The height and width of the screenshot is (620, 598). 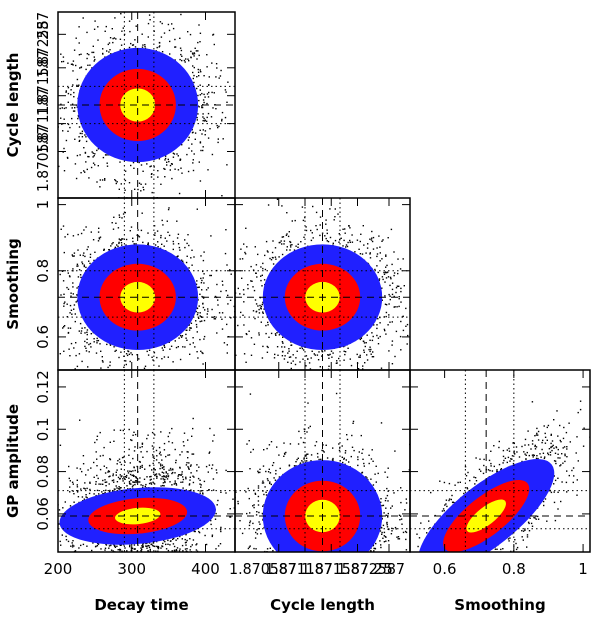 I want to click on x-tick-label: 0.6, so click(x=445, y=569).